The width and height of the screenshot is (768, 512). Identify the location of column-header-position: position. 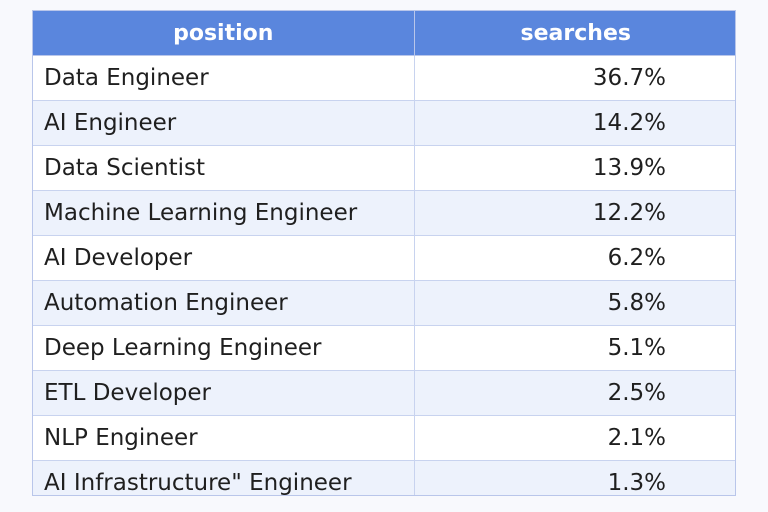
(224, 33).